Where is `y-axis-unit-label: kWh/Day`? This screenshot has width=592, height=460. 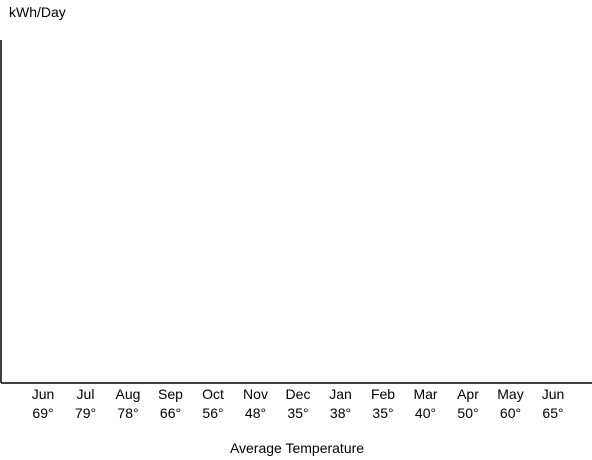 y-axis-unit-label: kWh/Day is located at coordinates (37, 12).